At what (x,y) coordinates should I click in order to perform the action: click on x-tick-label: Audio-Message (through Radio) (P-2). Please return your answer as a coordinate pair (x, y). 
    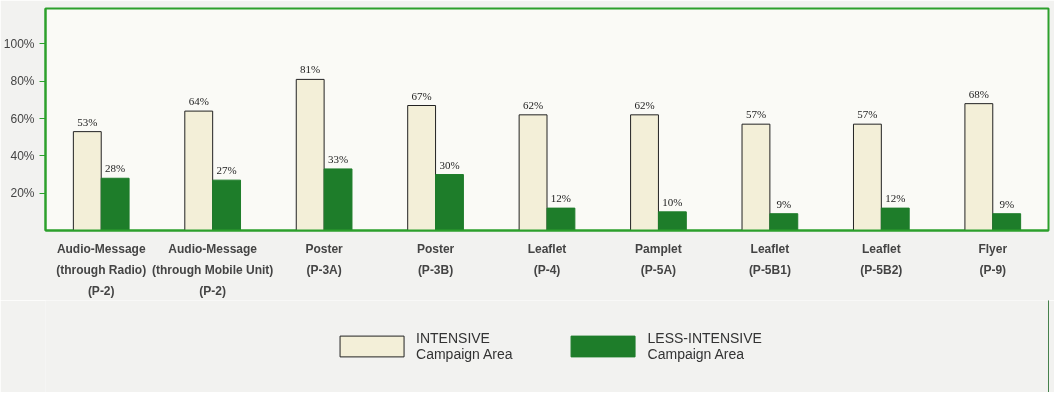
    Looking at the image, I should click on (101, 269).